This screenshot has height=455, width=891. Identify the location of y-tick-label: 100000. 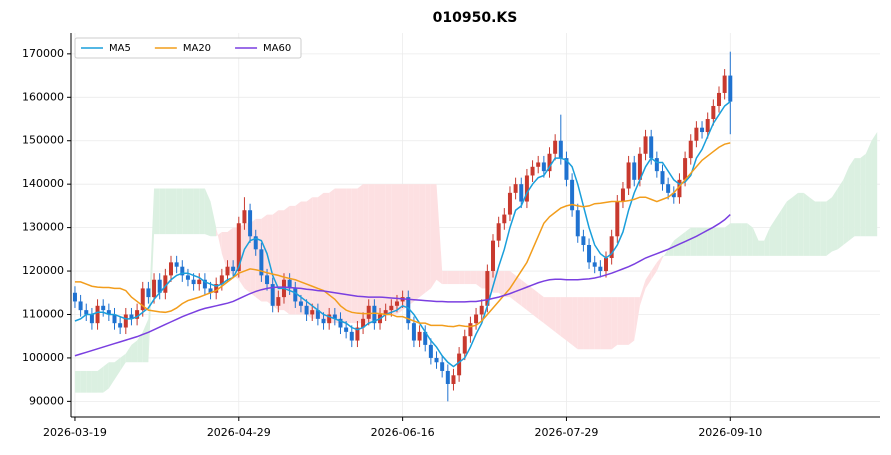
(43, 357).